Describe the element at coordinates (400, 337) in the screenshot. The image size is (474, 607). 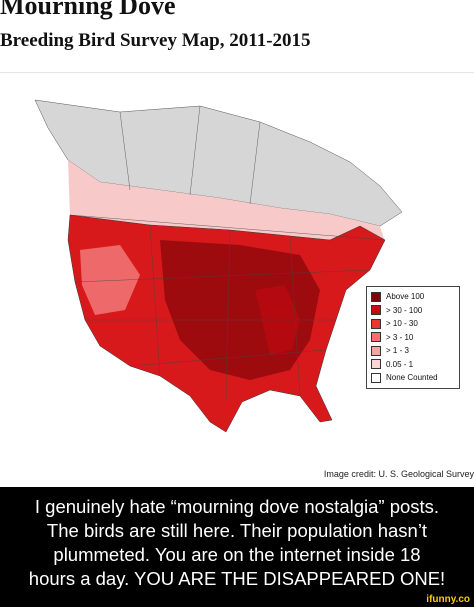
I see `legend-label: > 3 - 10` at that location.